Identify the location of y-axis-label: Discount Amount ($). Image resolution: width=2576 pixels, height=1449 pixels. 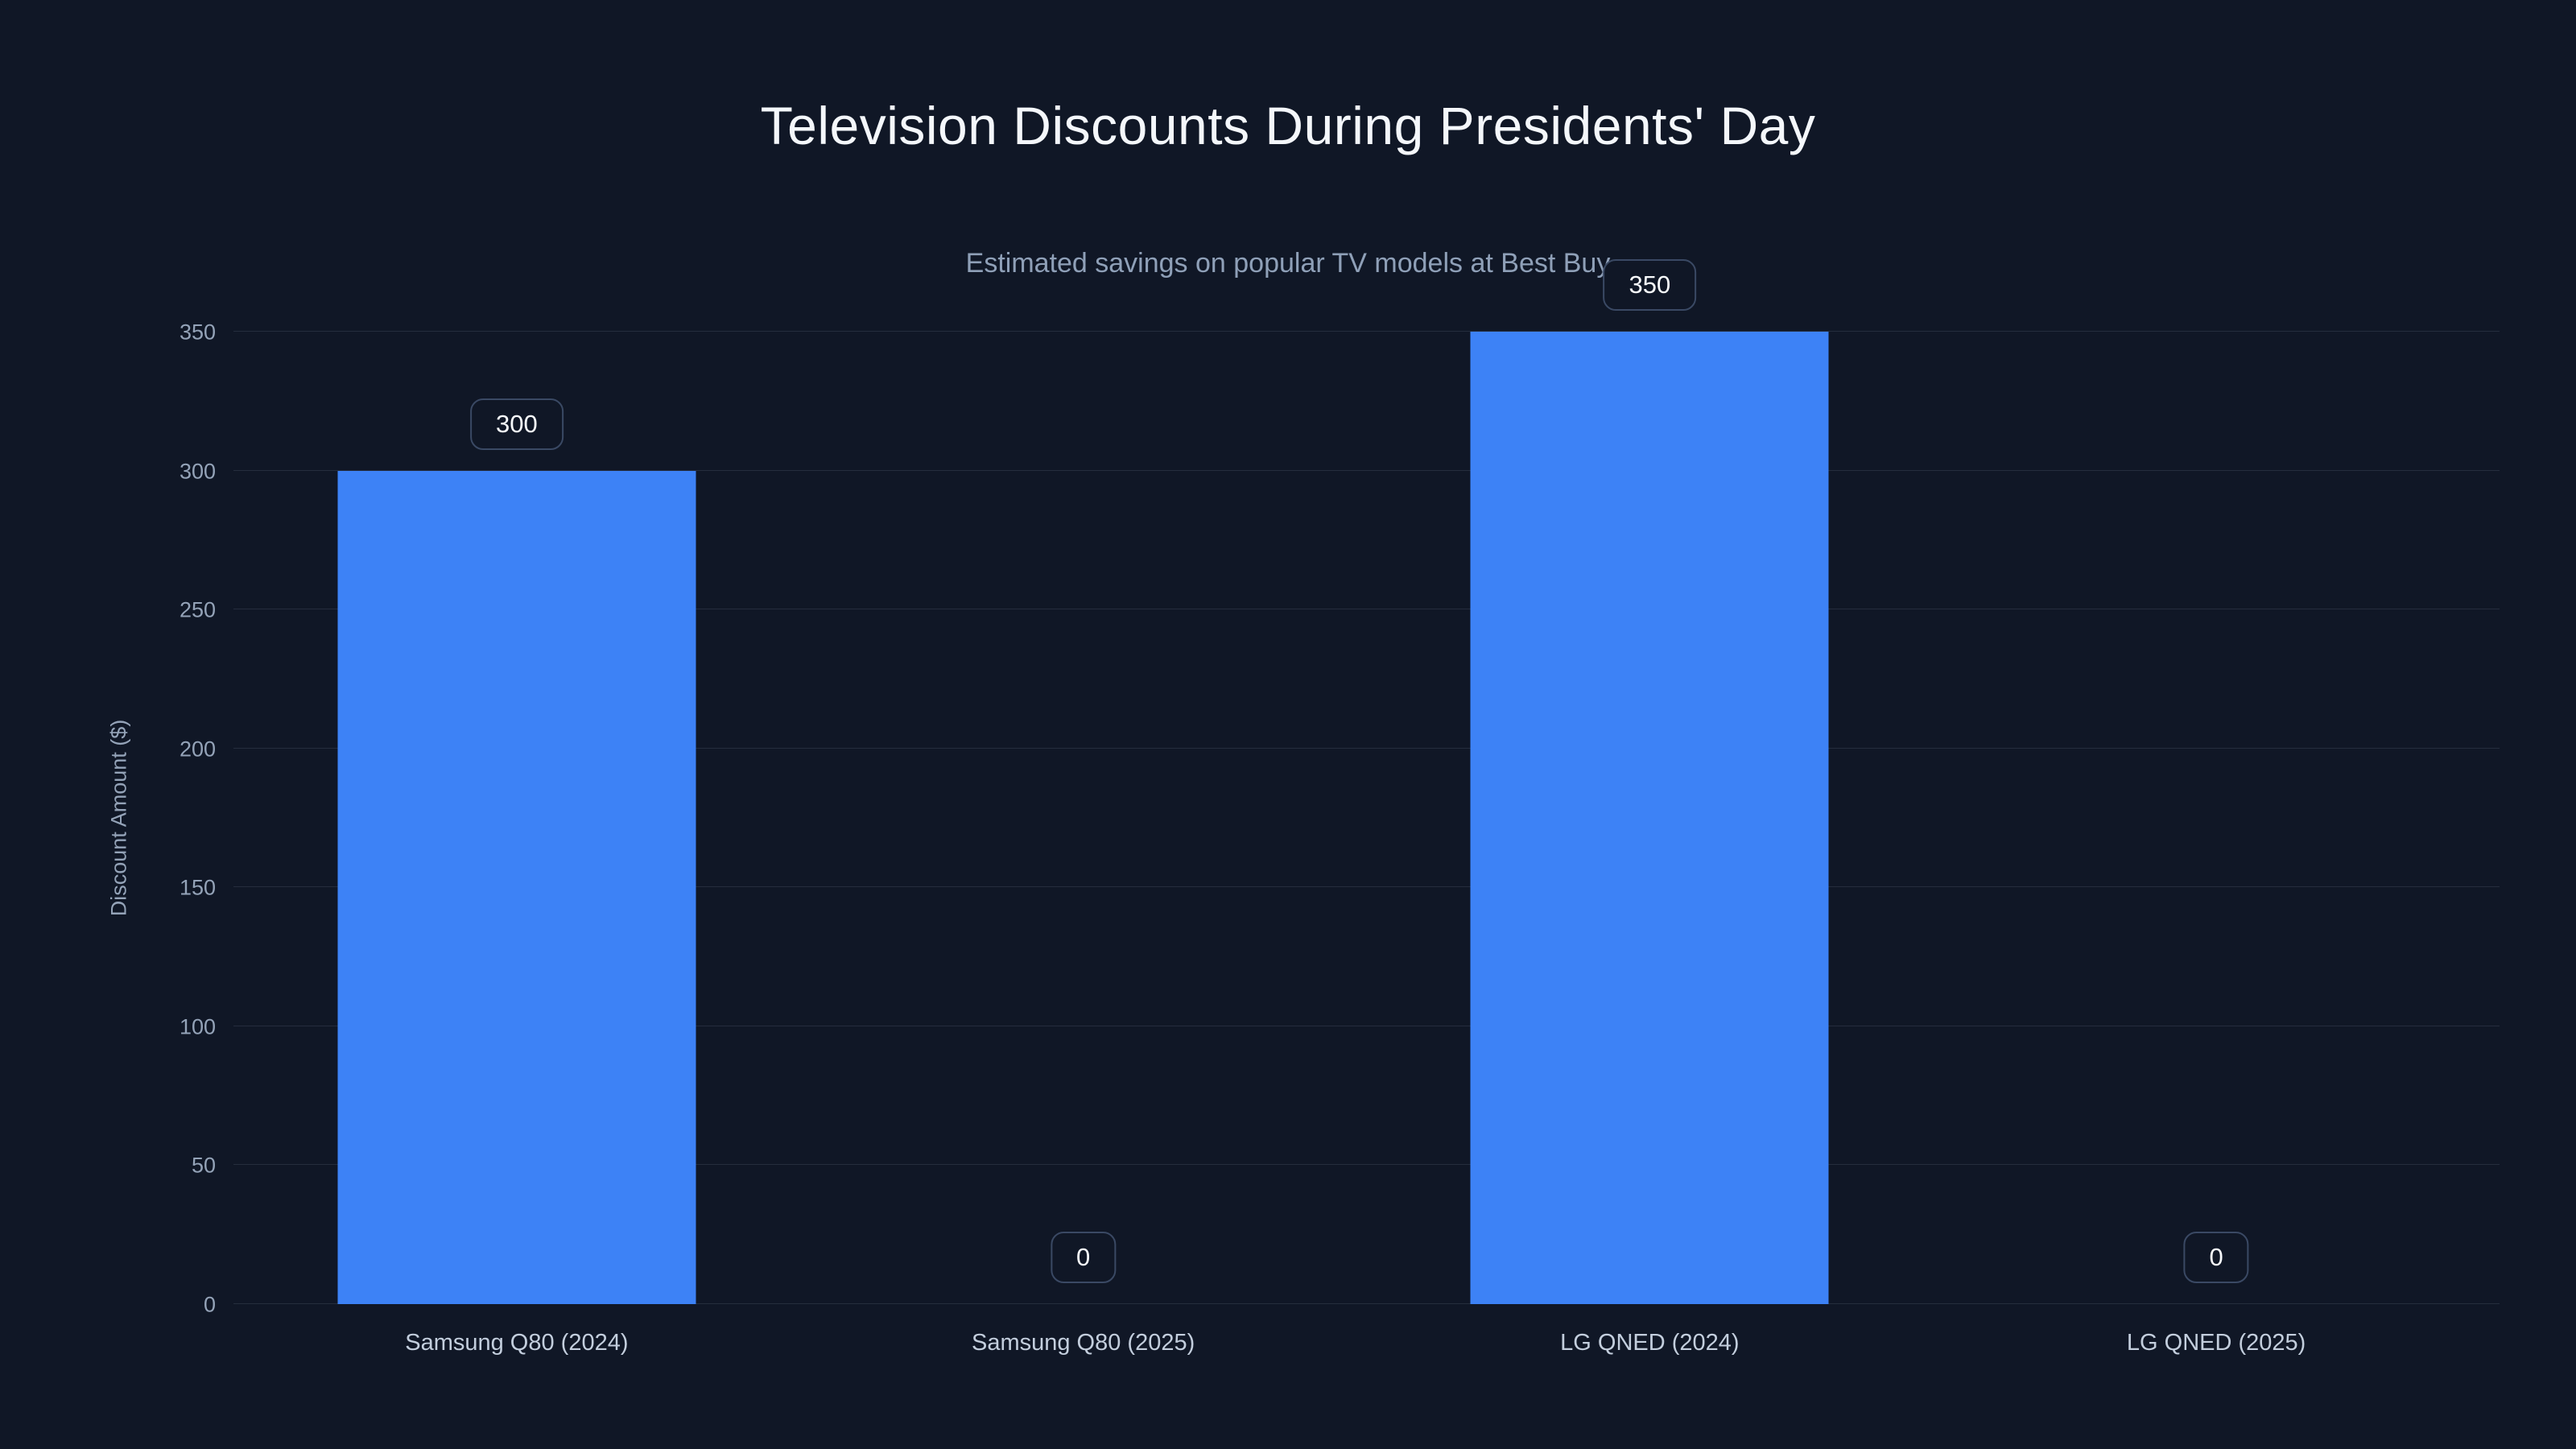
(118, 818).